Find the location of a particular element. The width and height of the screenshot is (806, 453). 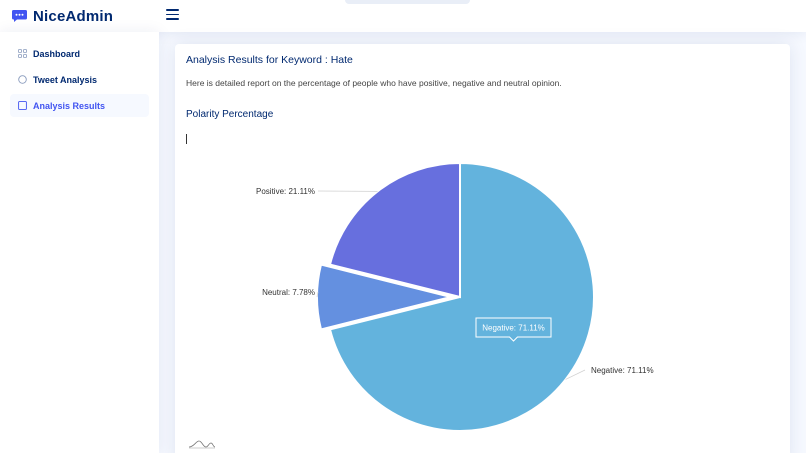

circle-icon is located at coordinates (22, 79).